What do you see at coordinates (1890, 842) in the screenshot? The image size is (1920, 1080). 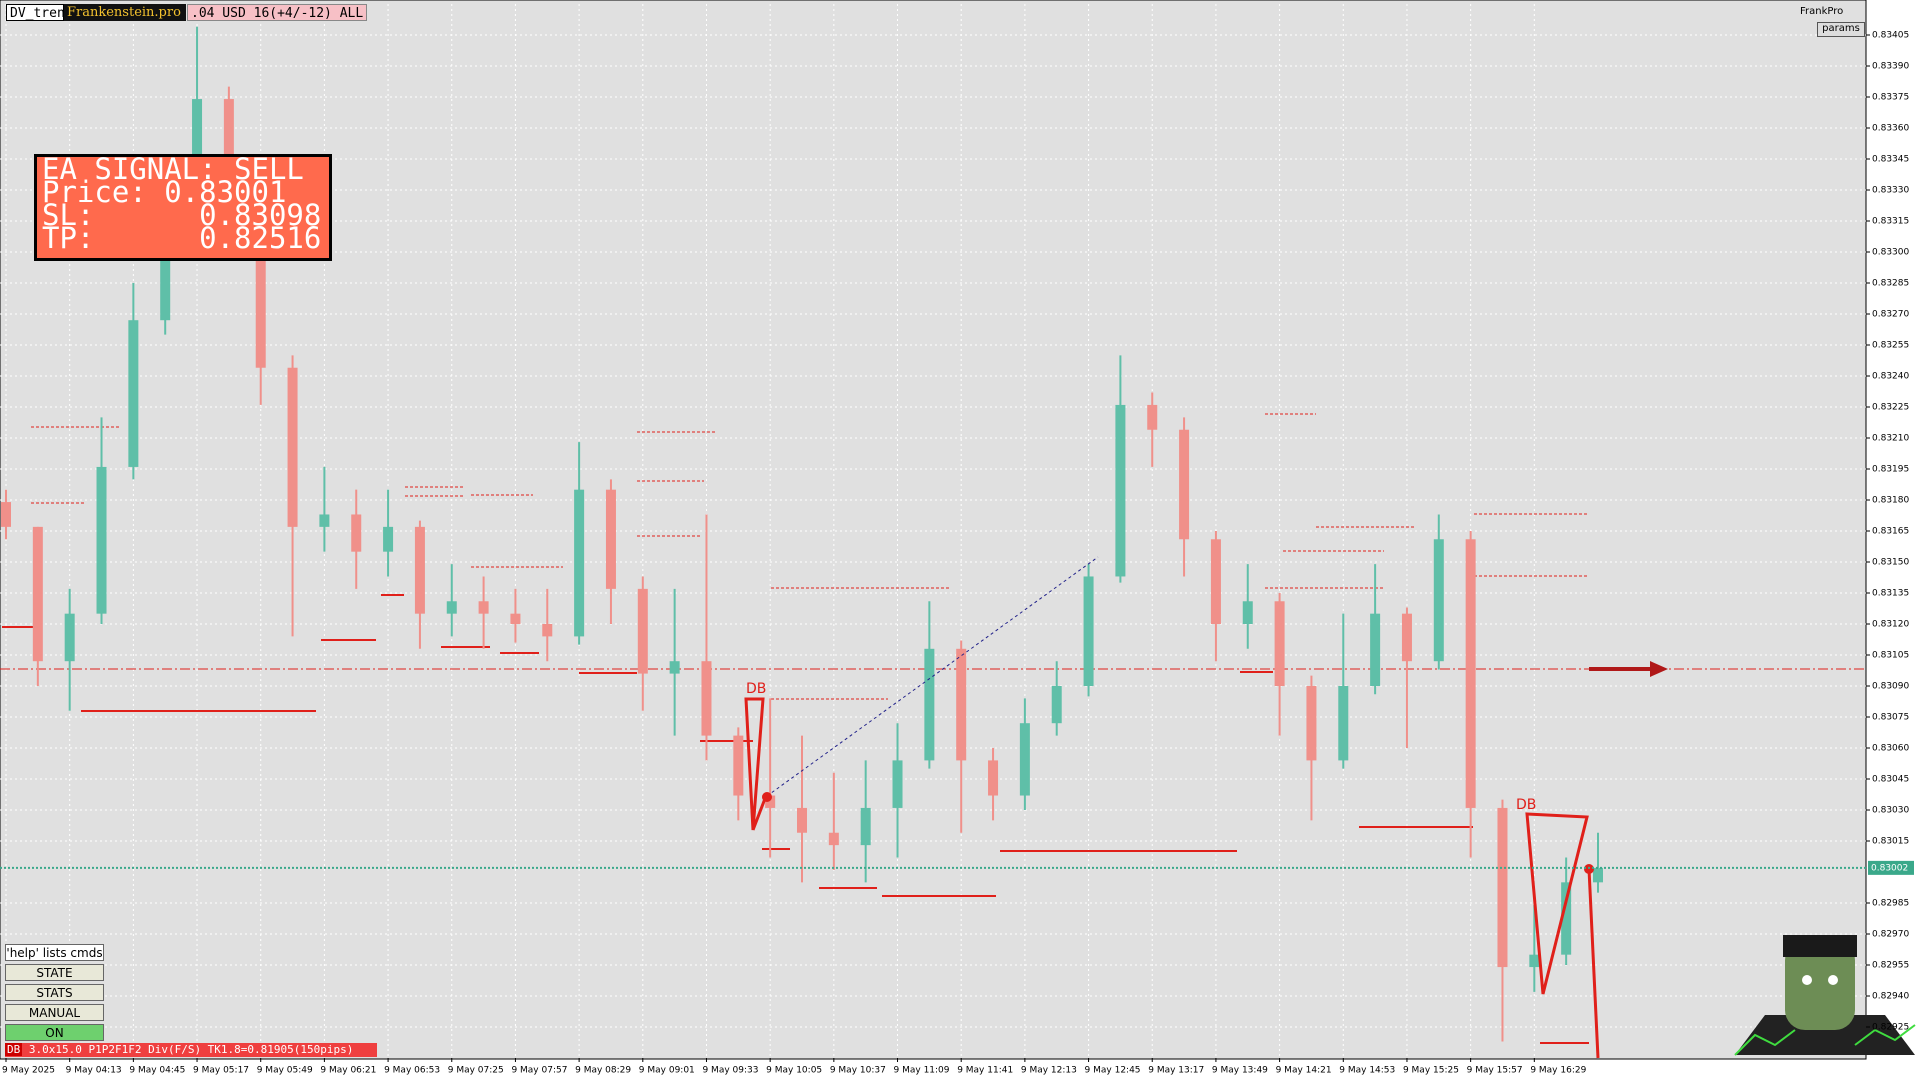 I see `y-tick-label: 0.83015` at bounding box center [1890, 842].